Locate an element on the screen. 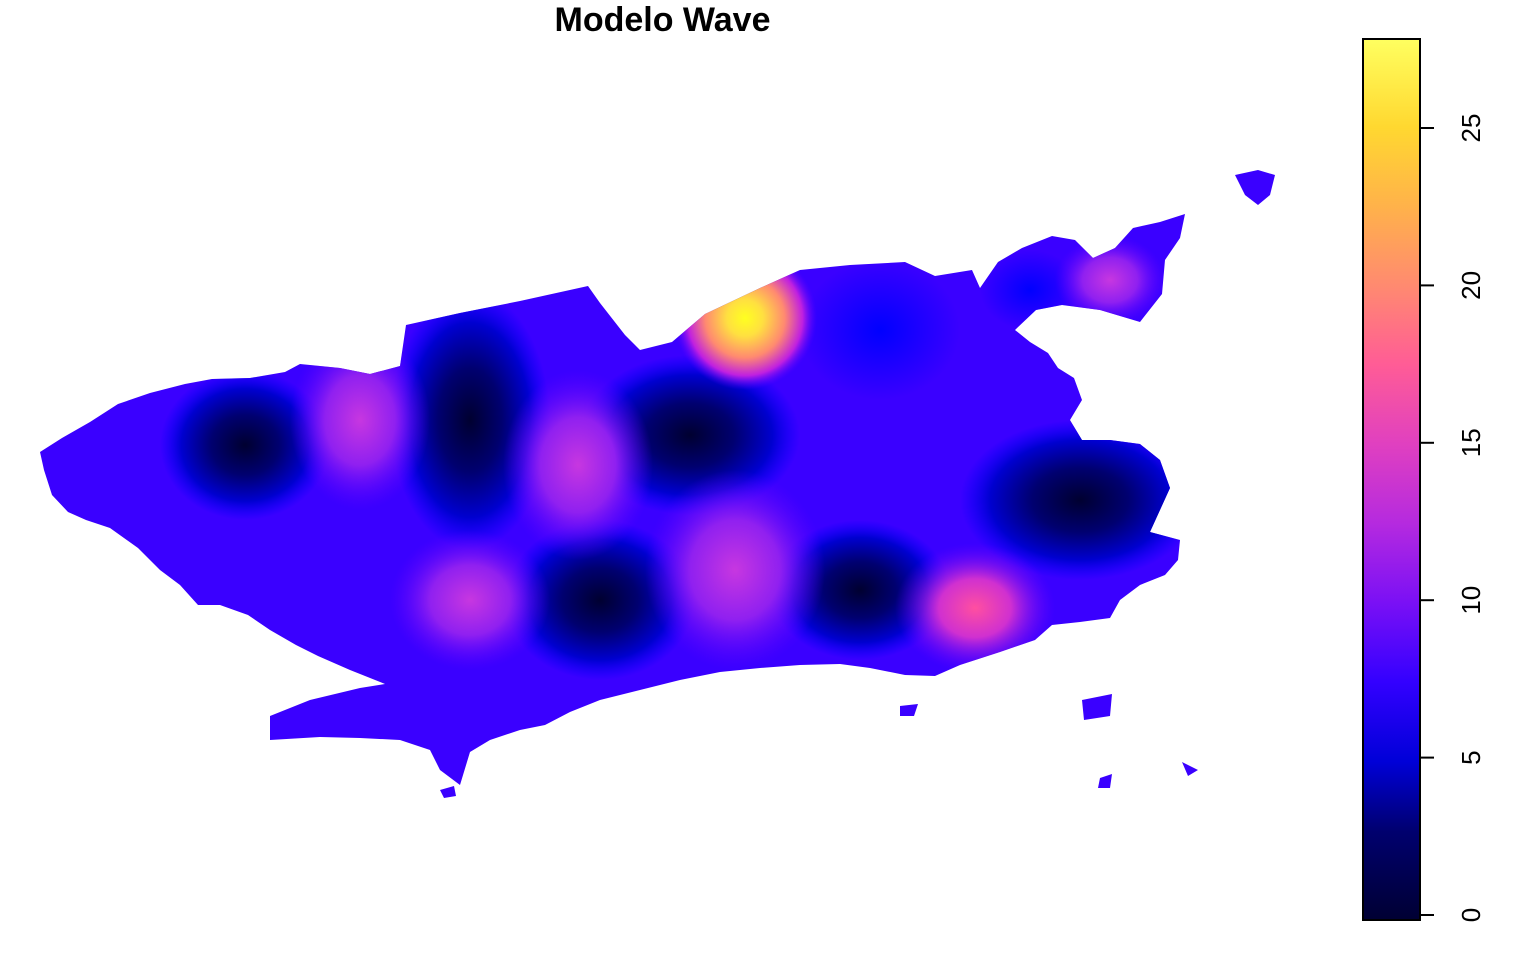 This screenshot has width=1536, height=960. colorbar is located at coordinates (1391, 479).